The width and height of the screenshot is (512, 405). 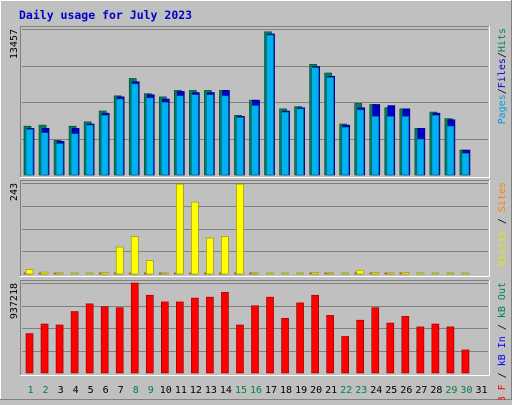 I want to click on x-tick-label: 17, so click(x=271, y=390).